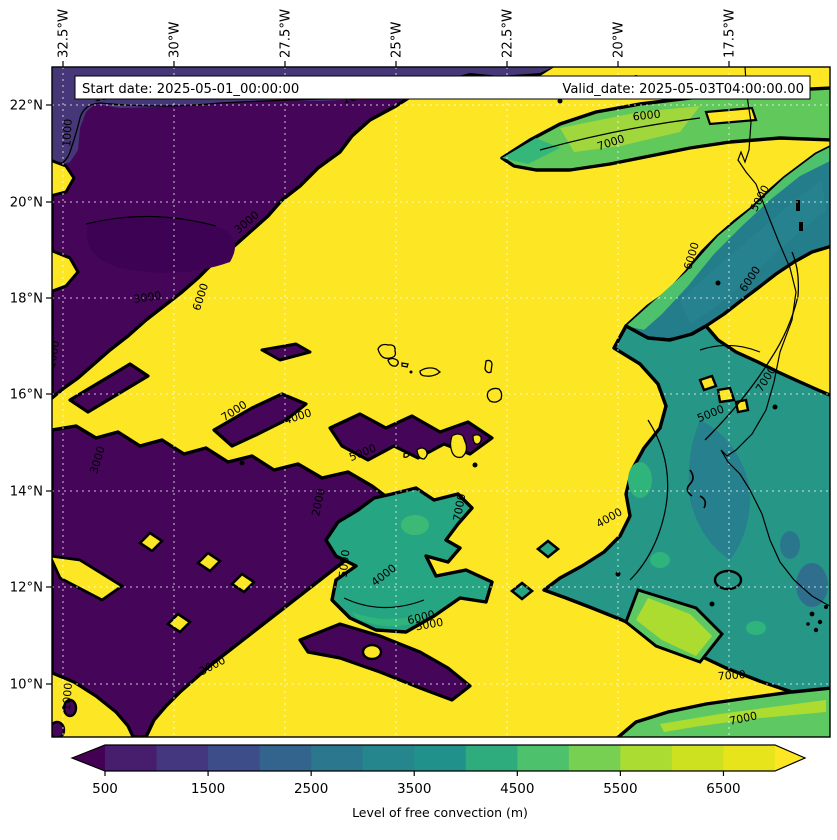  I want to click on island-brava, so click(406, 455).